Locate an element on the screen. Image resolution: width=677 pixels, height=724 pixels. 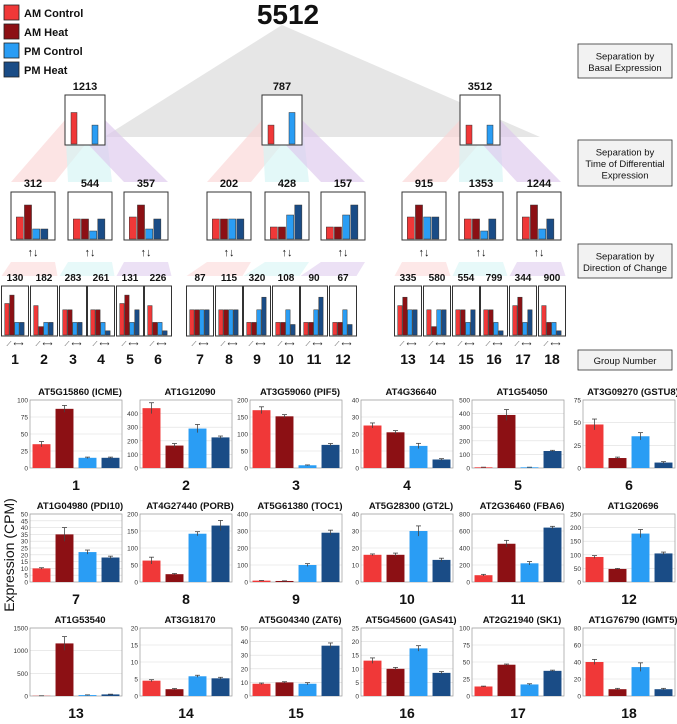
y-tick-label: 20 is located at coordinates (578, 680).